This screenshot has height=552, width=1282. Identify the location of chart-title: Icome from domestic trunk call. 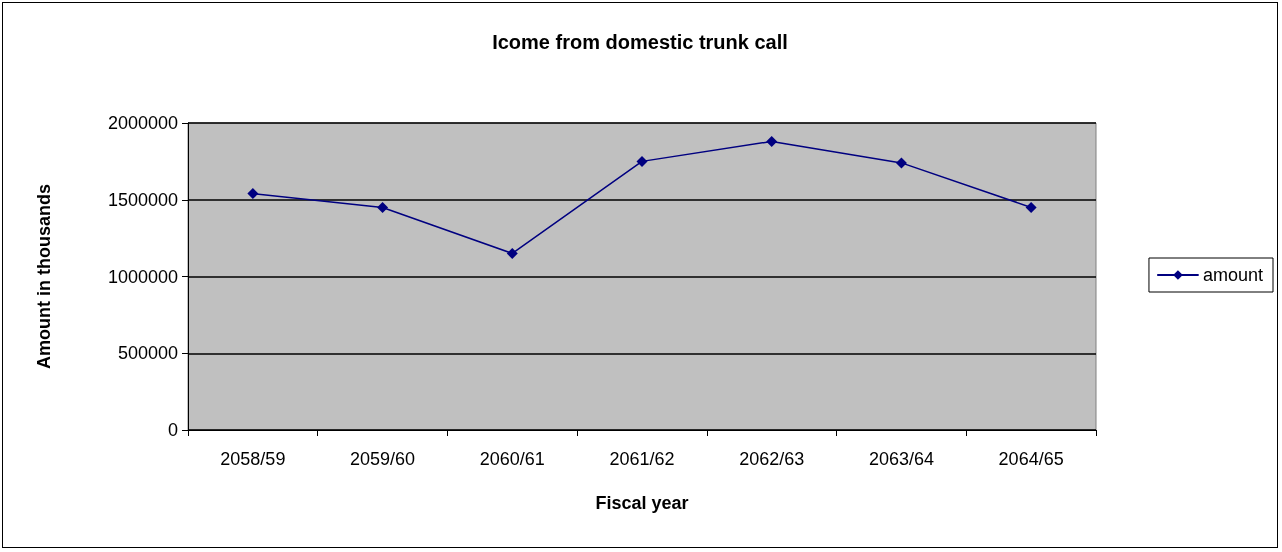
(640, 42).